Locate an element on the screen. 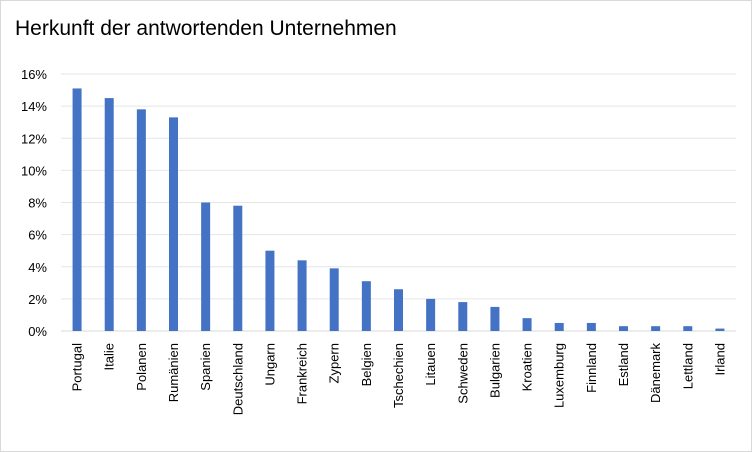 The image size is (752, 452). x-tick-label: Estland is located at coordinates (623, 364).